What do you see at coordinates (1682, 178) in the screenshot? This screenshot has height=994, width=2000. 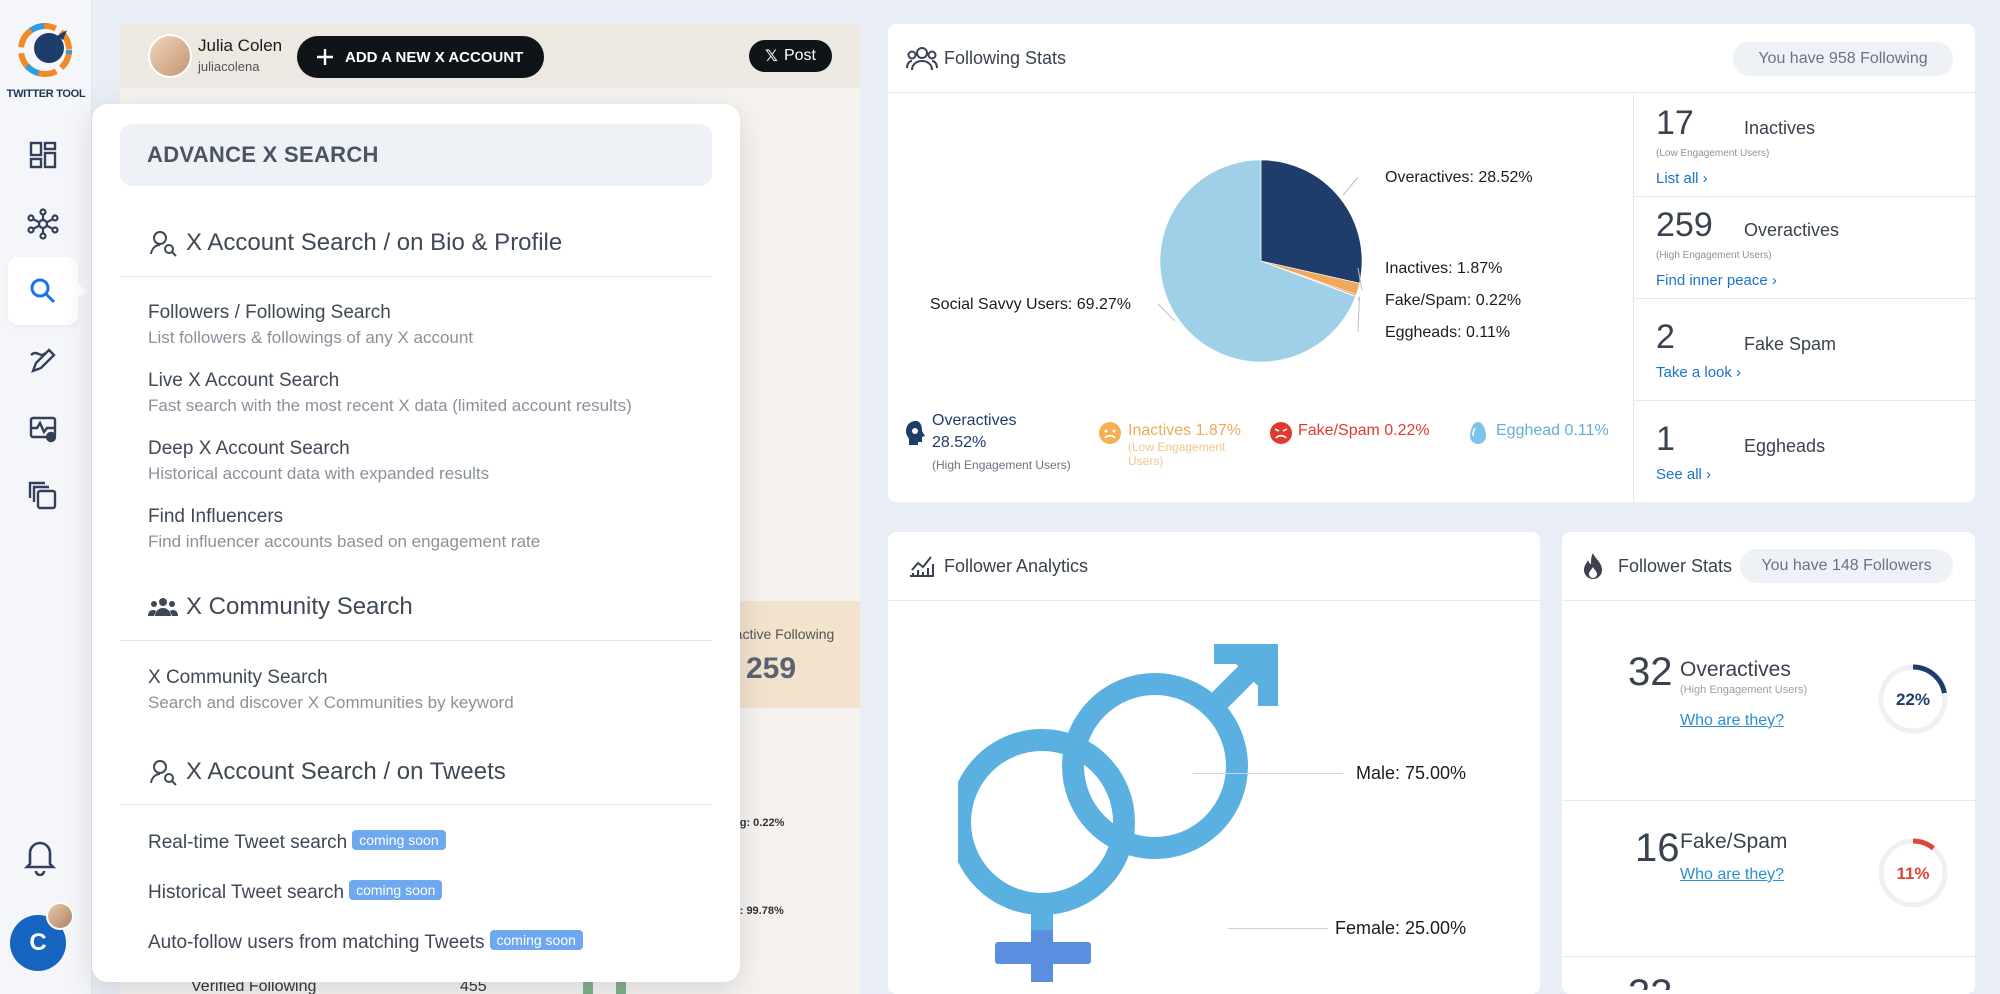 I see `list-all-link: List all ›` at bounding box center [1682, 178].